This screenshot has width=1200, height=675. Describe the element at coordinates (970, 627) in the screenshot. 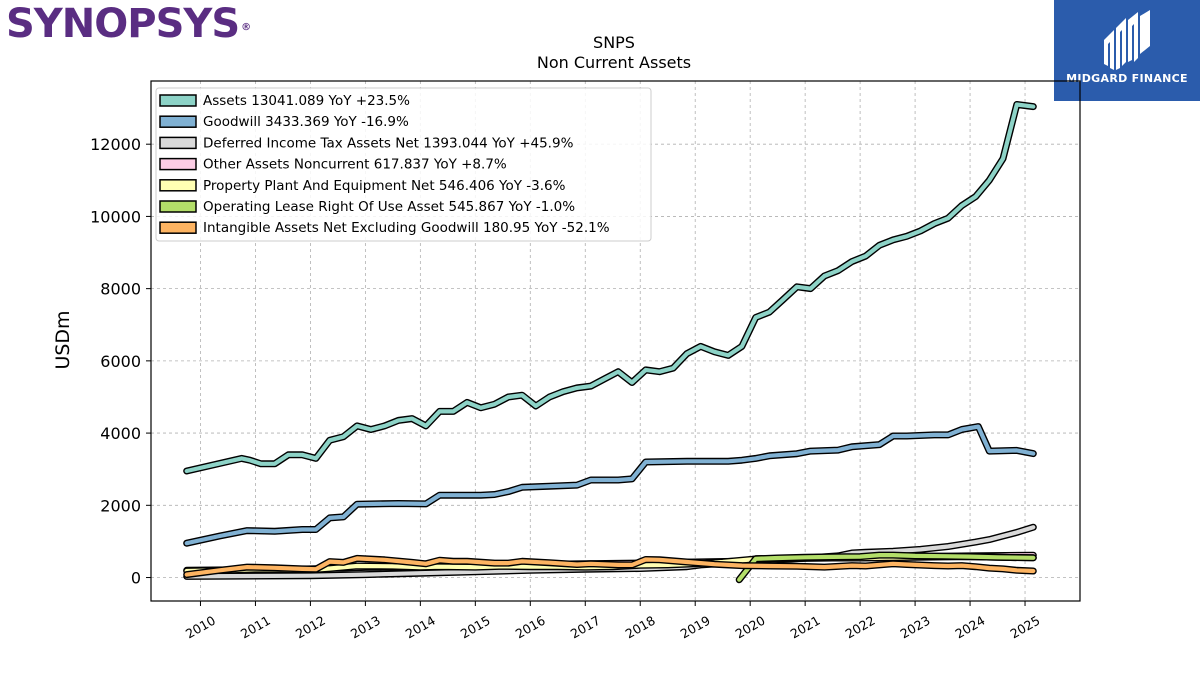

I see `x-tick-label: 2024` at that location.